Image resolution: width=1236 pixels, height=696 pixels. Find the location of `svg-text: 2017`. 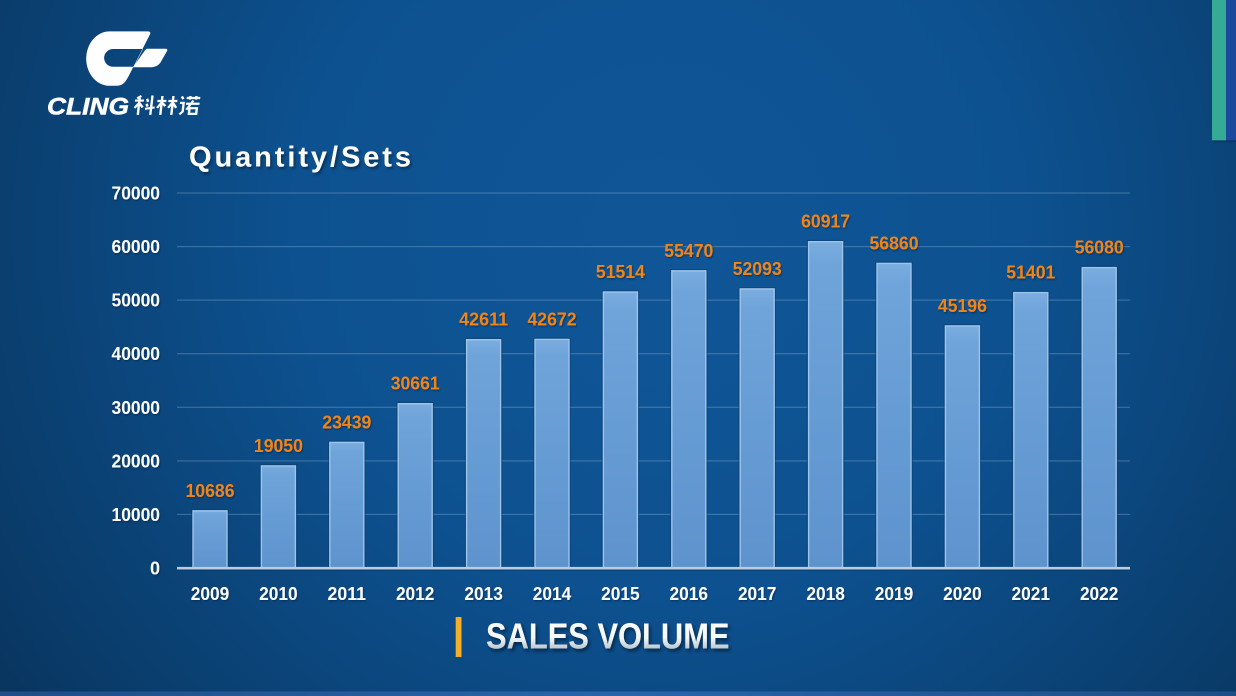

svg-text: 2017 is located at coordinates (757, 594).